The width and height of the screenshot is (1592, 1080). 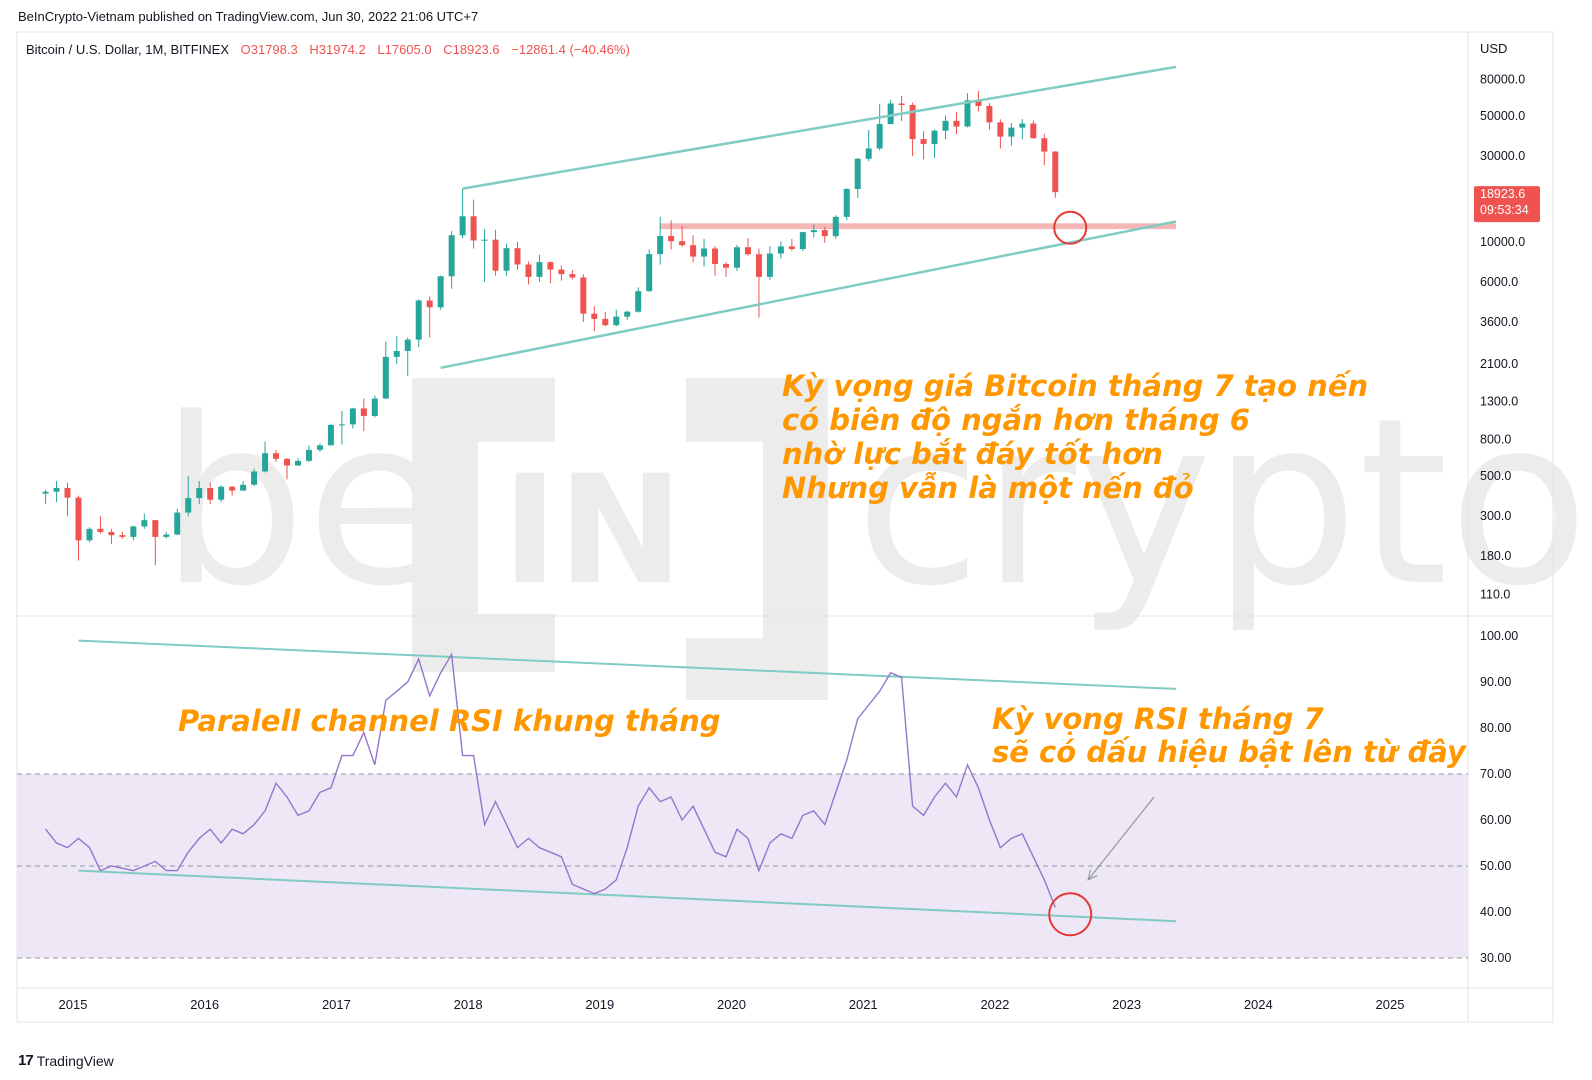 I want to click on price-annotation-line-1: Kỳ vọng giá Bitcoin tháng 7 tạo nến, so click(x=1075, y=386).